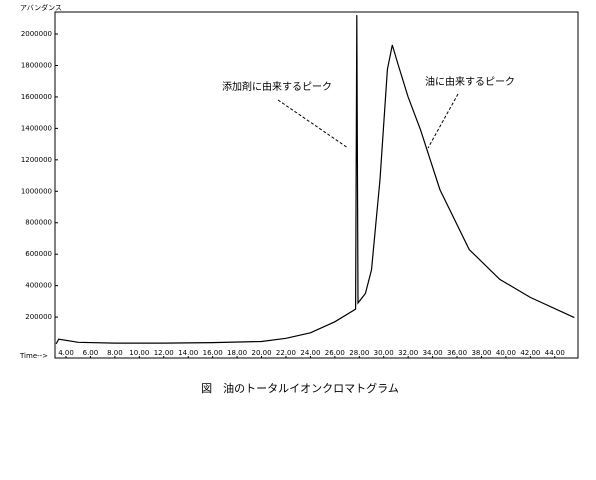 The width and height of the screenshot is (596, 480). I want to click on x-tick-label: 36.00, so click(457, 353).